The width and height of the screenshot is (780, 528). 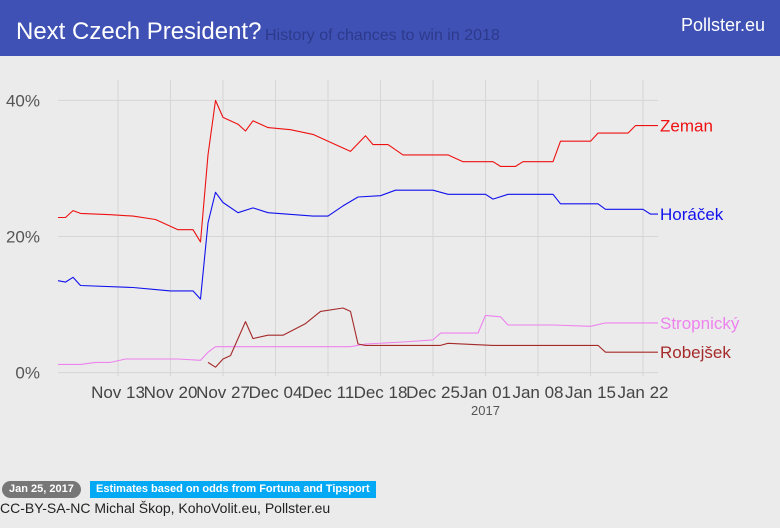 I want to click on x-tick-label: Jan 15, so click(x=590, y=392).